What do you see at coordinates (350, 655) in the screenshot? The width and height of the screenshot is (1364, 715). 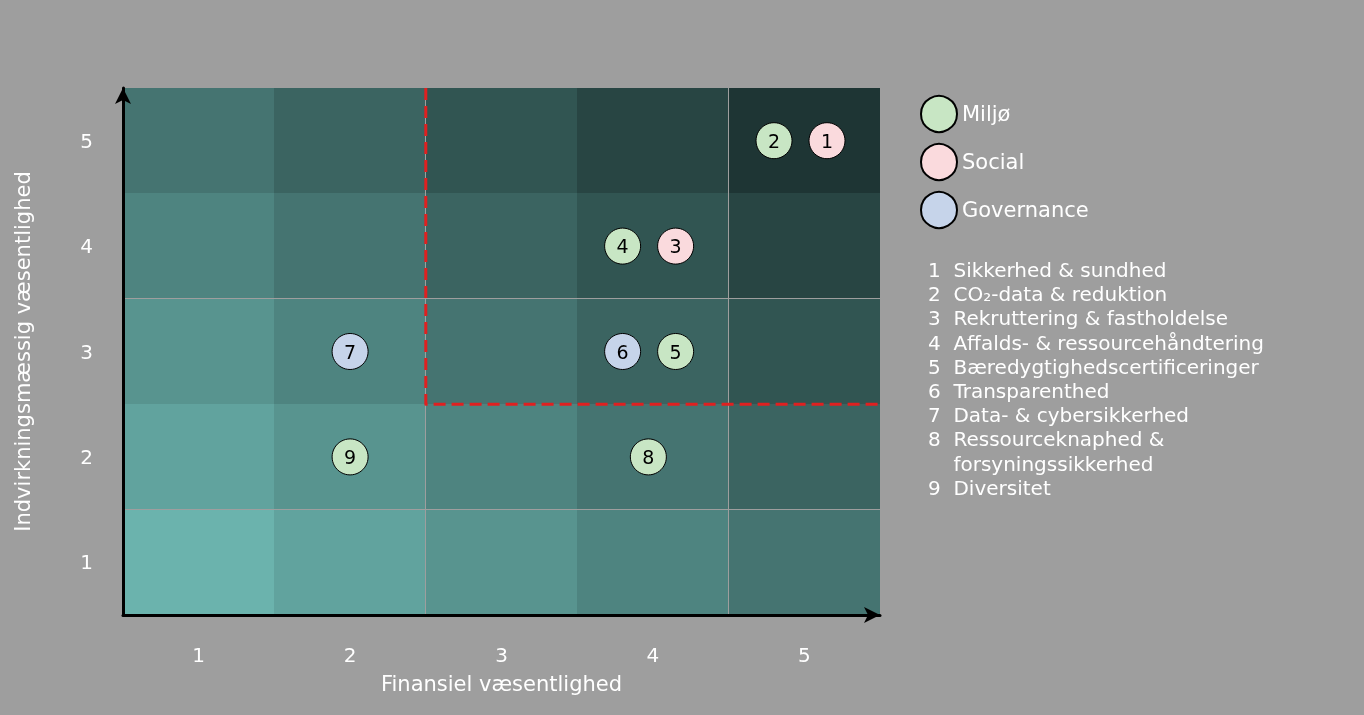 I see `x-tick-label: 2` at bounding box center [350, 655].